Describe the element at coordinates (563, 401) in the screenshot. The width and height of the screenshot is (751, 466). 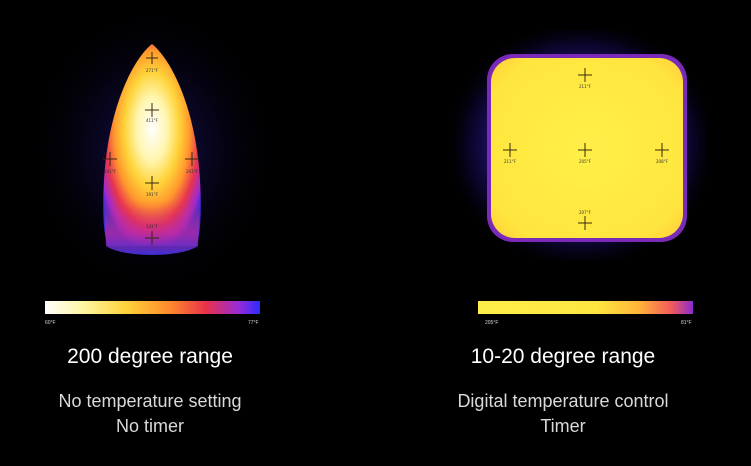
I see `feature-line-1: Digital temperature control` at that location.